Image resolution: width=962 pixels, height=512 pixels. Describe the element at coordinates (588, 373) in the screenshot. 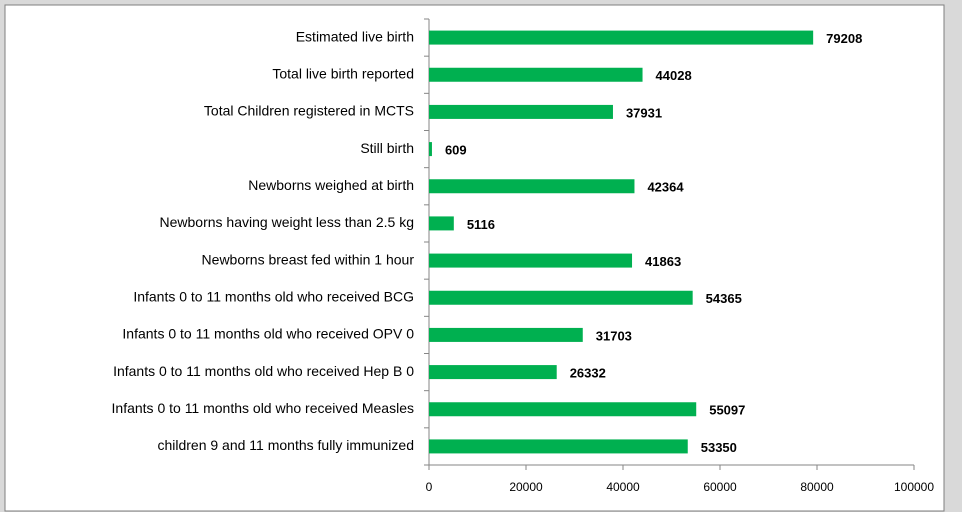

I see `value-label: 26332` at that location.